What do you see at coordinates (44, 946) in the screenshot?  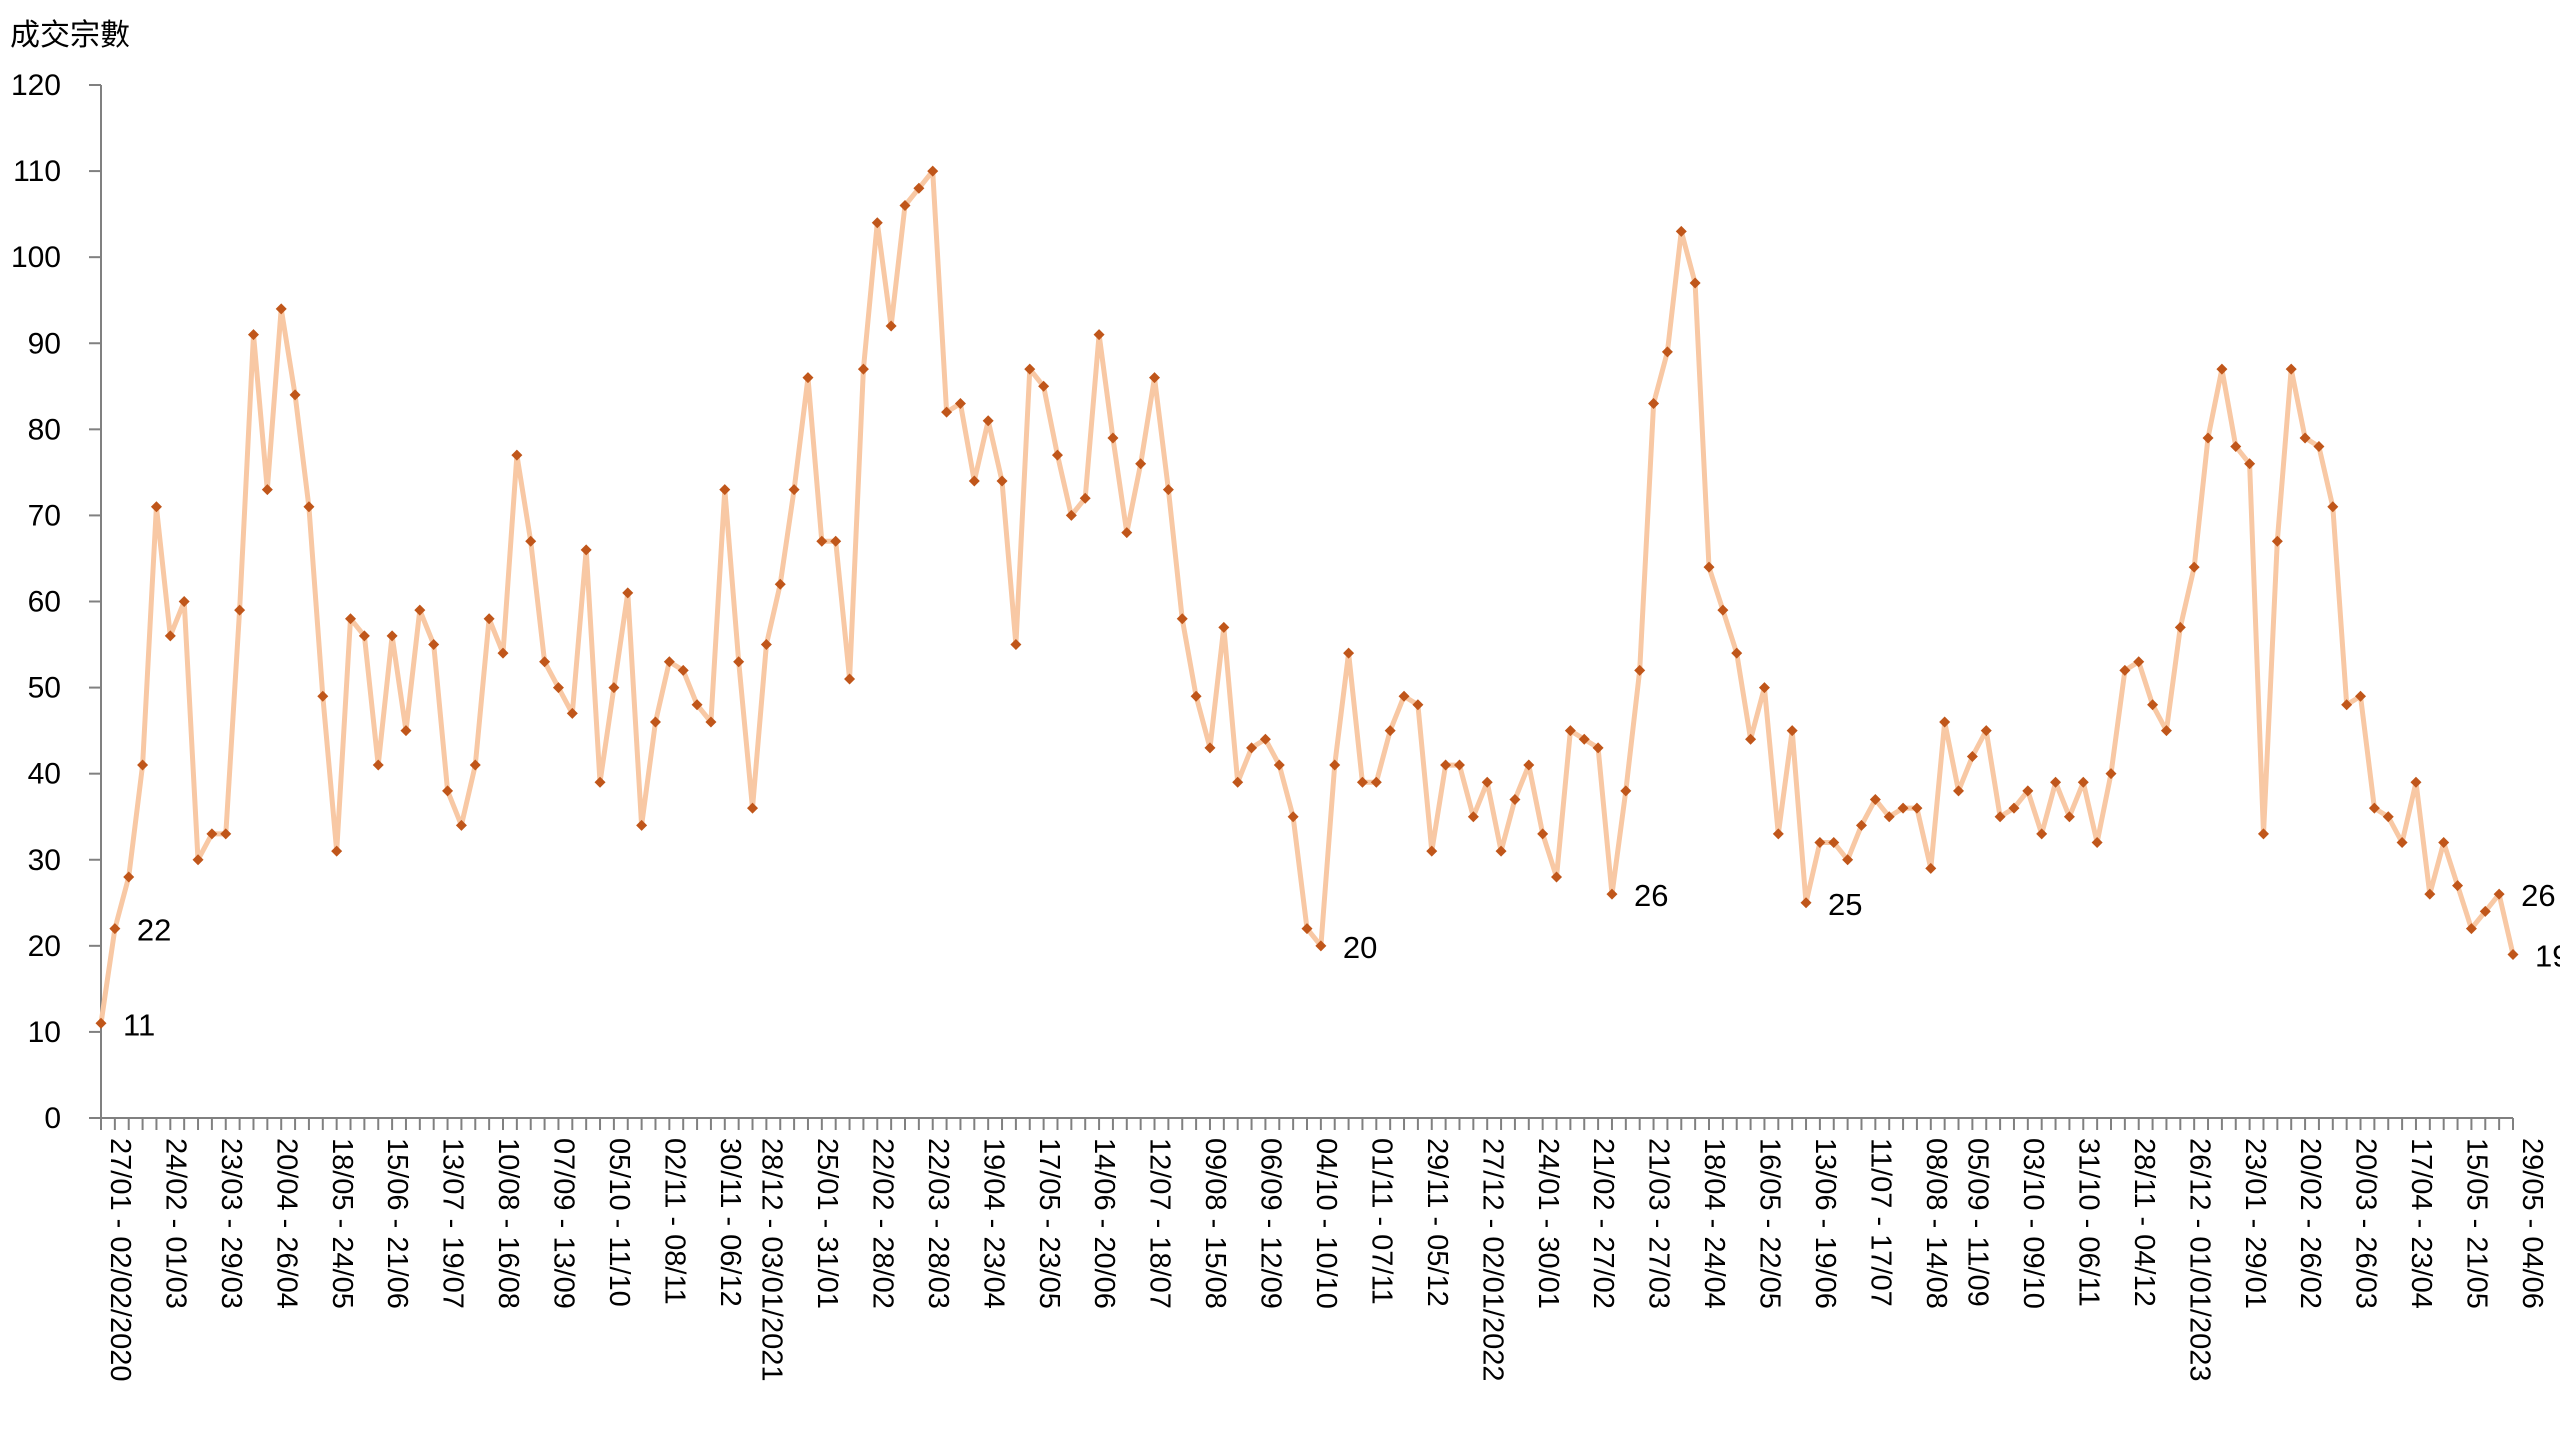 I see `y-tick-label: 20` at bounding box center [44, 946].